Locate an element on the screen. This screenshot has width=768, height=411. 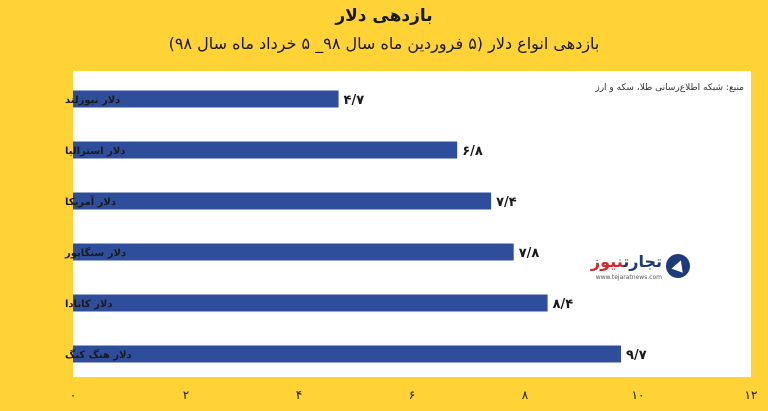
brand-logo: تجارتنیوز www.tejaratnews.com is located at coordinates (635, 268).